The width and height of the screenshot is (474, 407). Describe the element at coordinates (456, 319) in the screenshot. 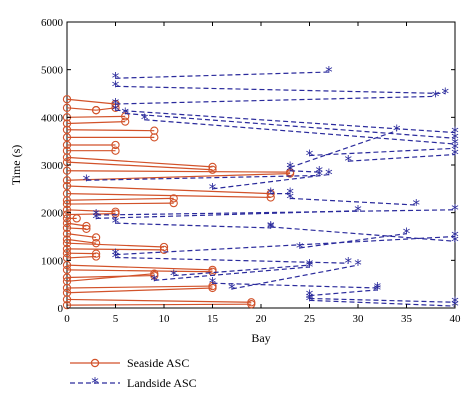

I see `x-tick-label: 40` at that location.